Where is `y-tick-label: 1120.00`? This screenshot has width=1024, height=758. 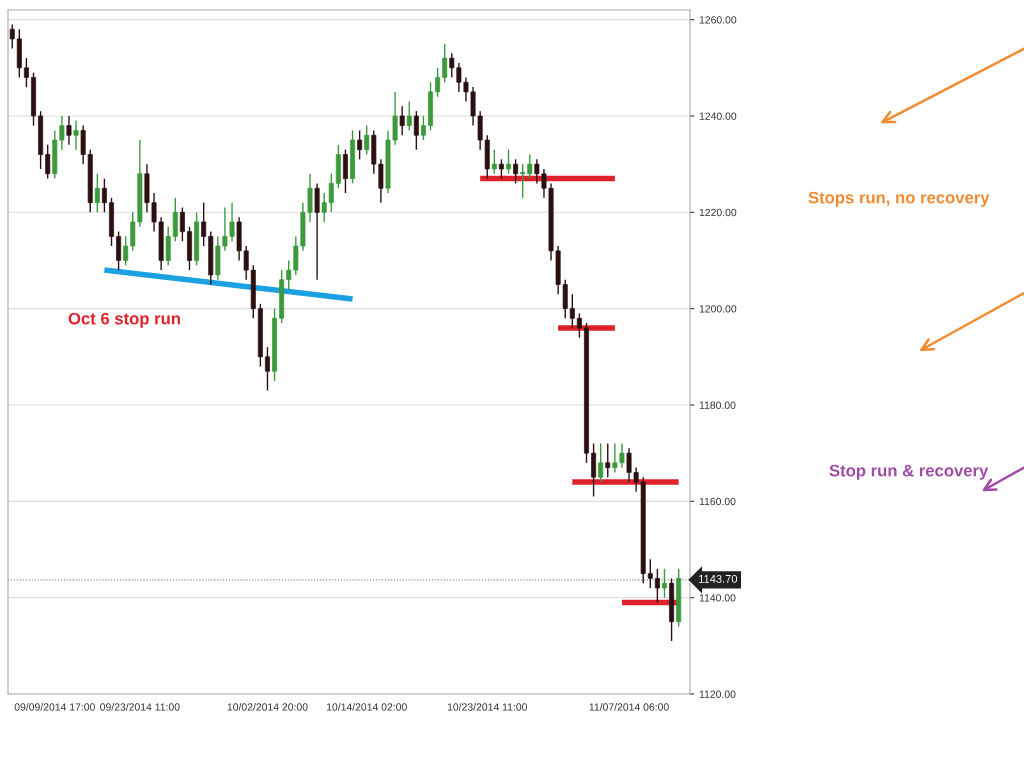
y-tick-label: 1120.00 is located at coordinates (717, 694).